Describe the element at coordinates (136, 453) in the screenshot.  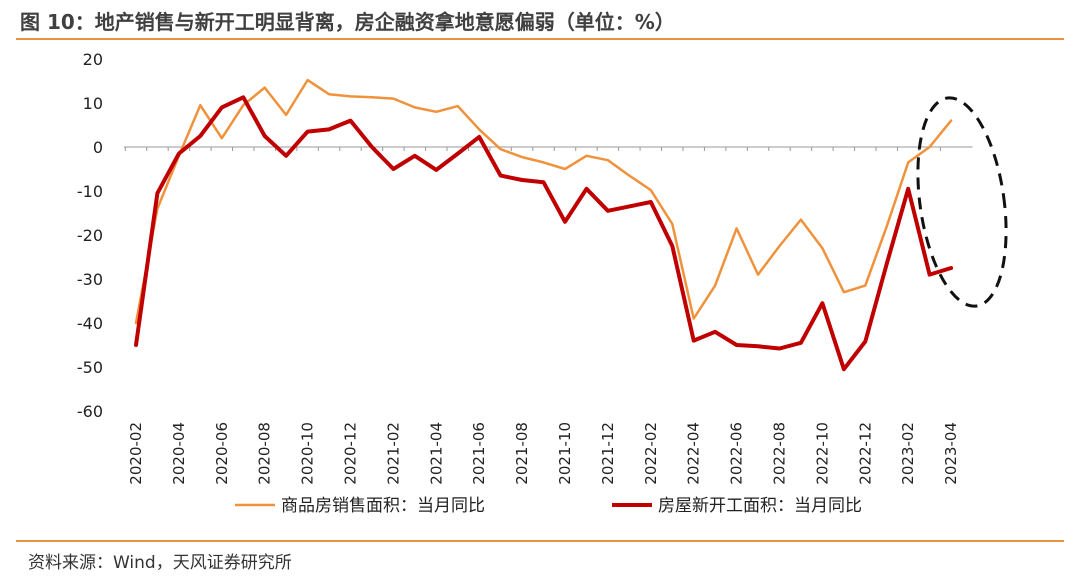
I see `x-tick-label: 2020-02` at that location.